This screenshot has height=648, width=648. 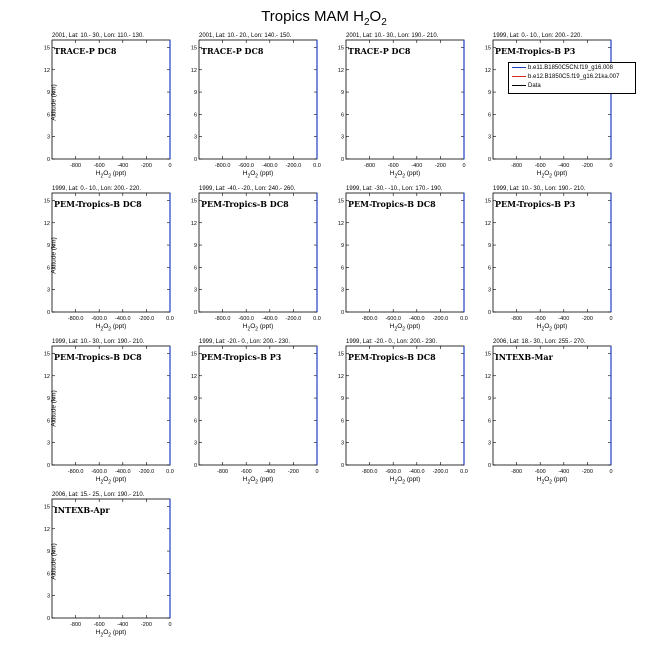 I want to click on panel-plot: 0 3 6 9 12 15 -800.0 -600.0 -400.0 -200.0 0.0, so click(x=403, y=410).